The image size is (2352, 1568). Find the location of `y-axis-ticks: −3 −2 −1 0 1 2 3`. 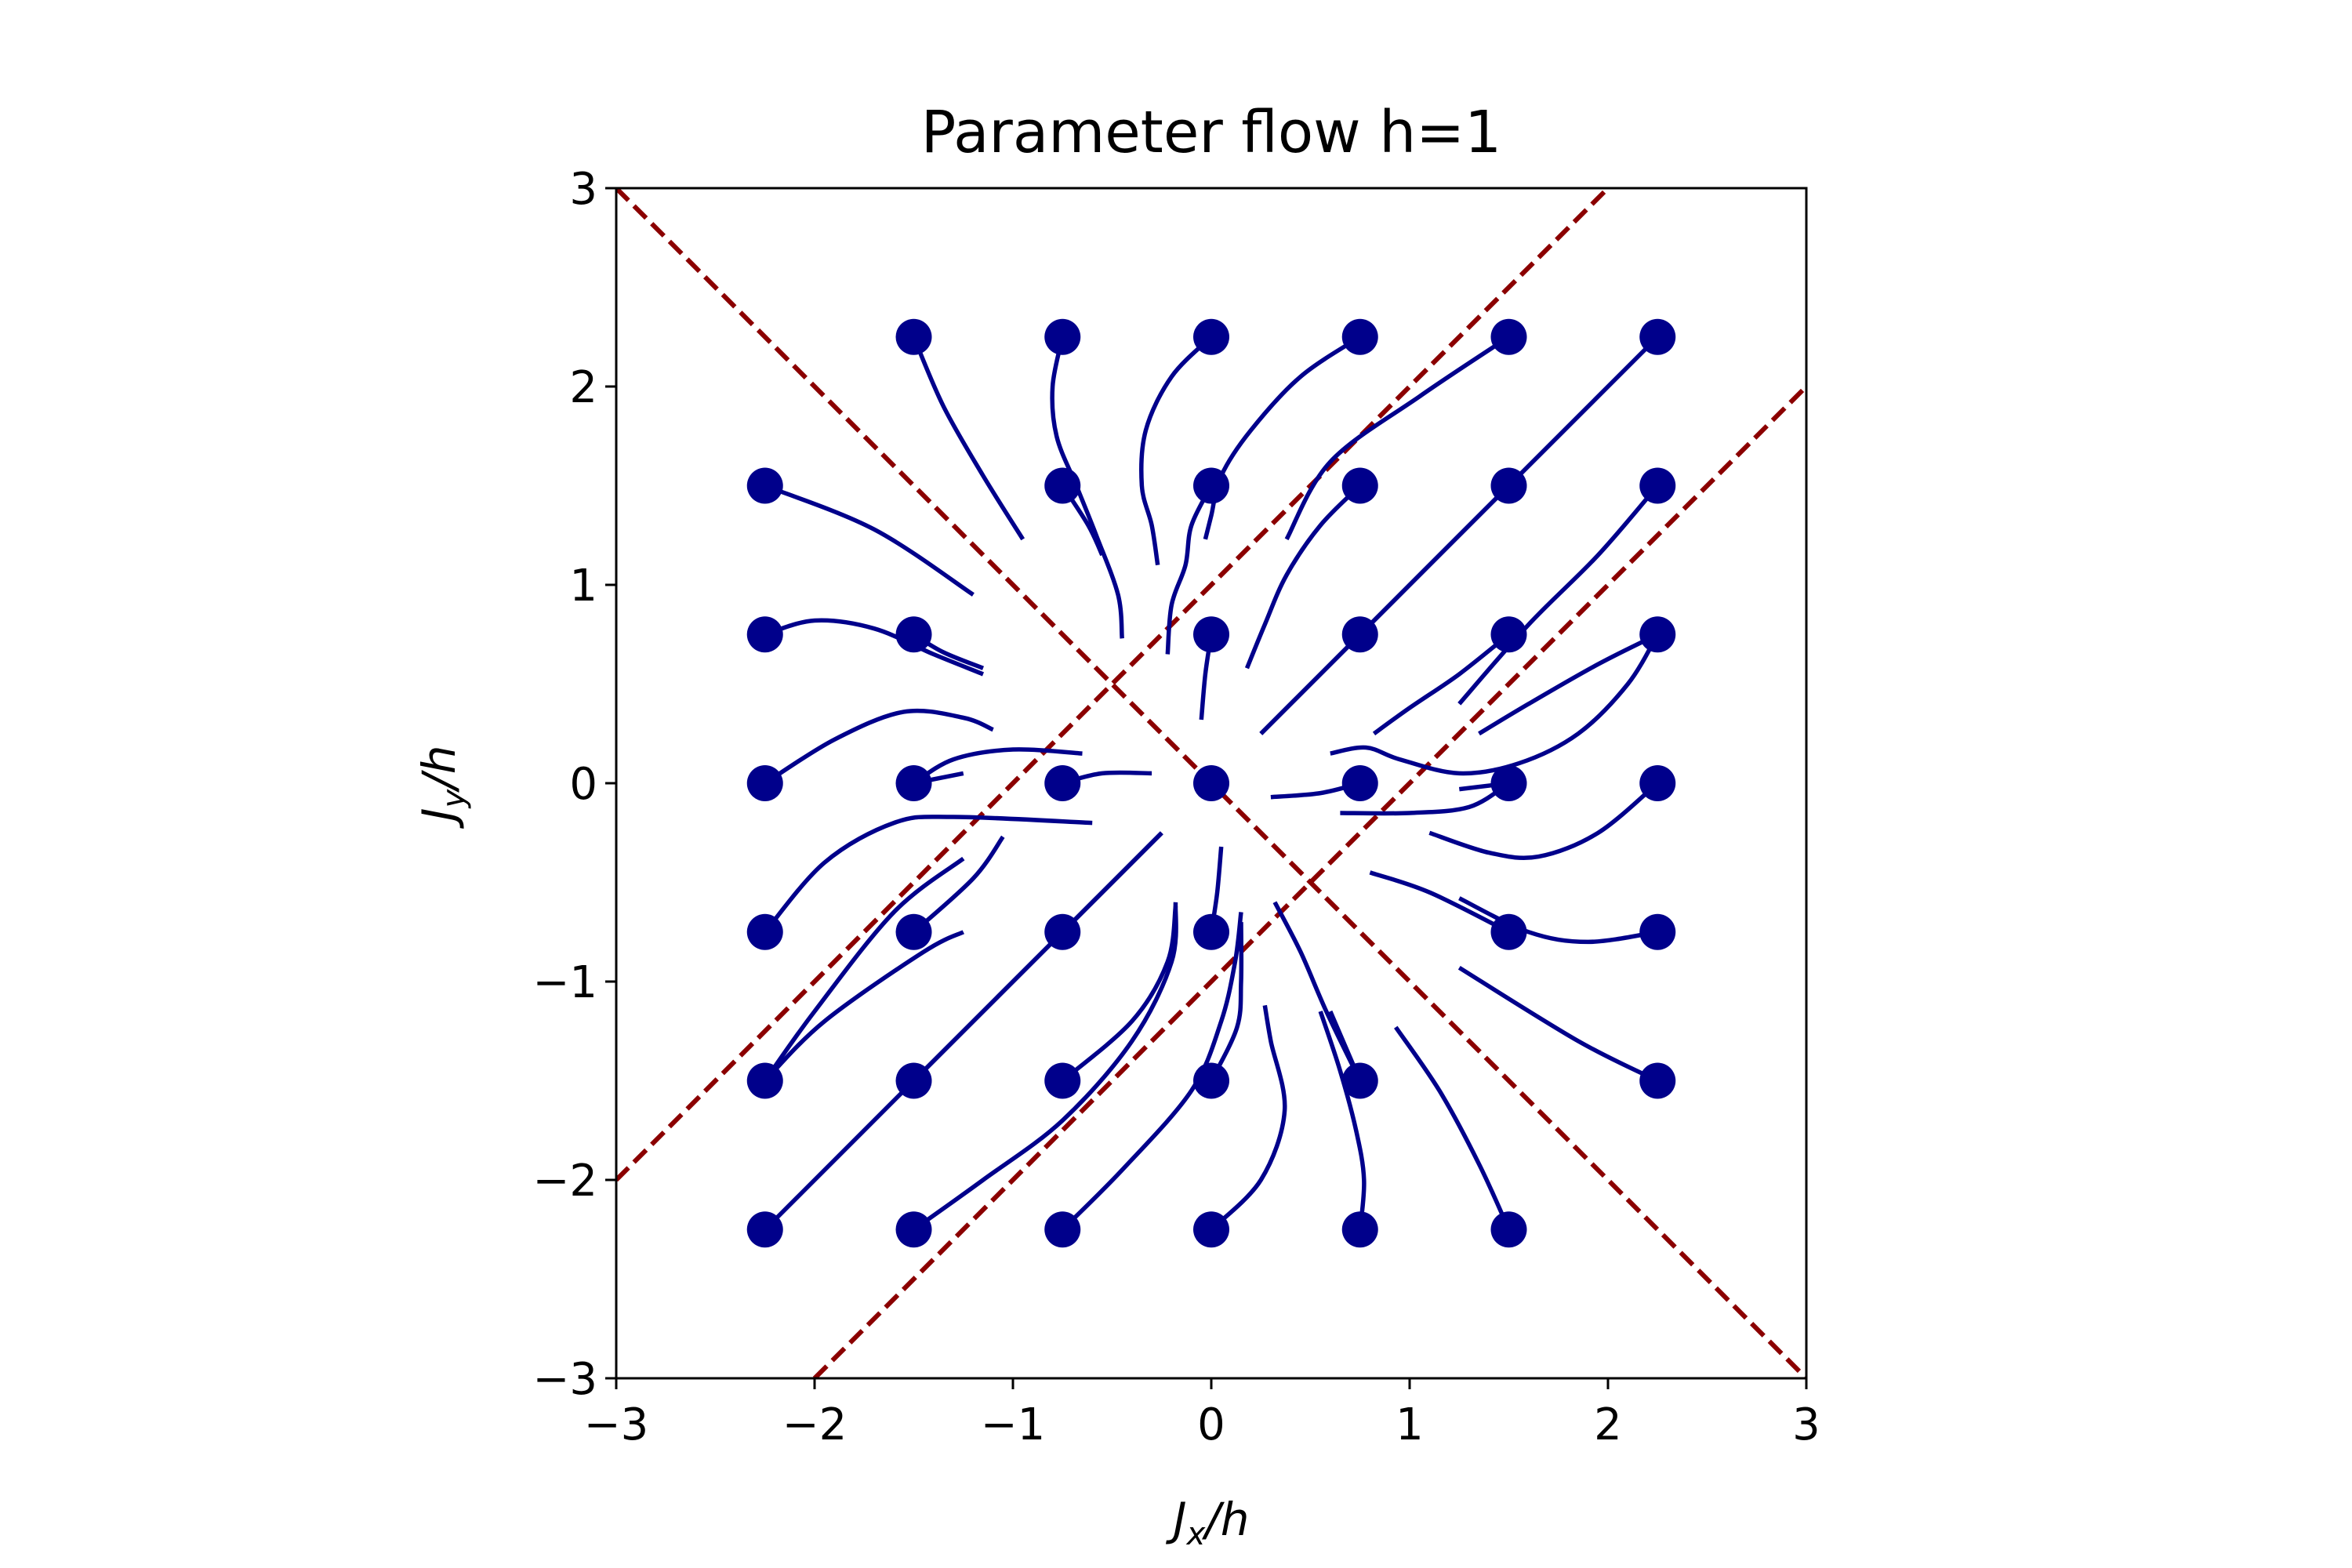

y-axis-ticks: −3 −2 −1 0 1 2 3 is located at coordinates (574, 784).